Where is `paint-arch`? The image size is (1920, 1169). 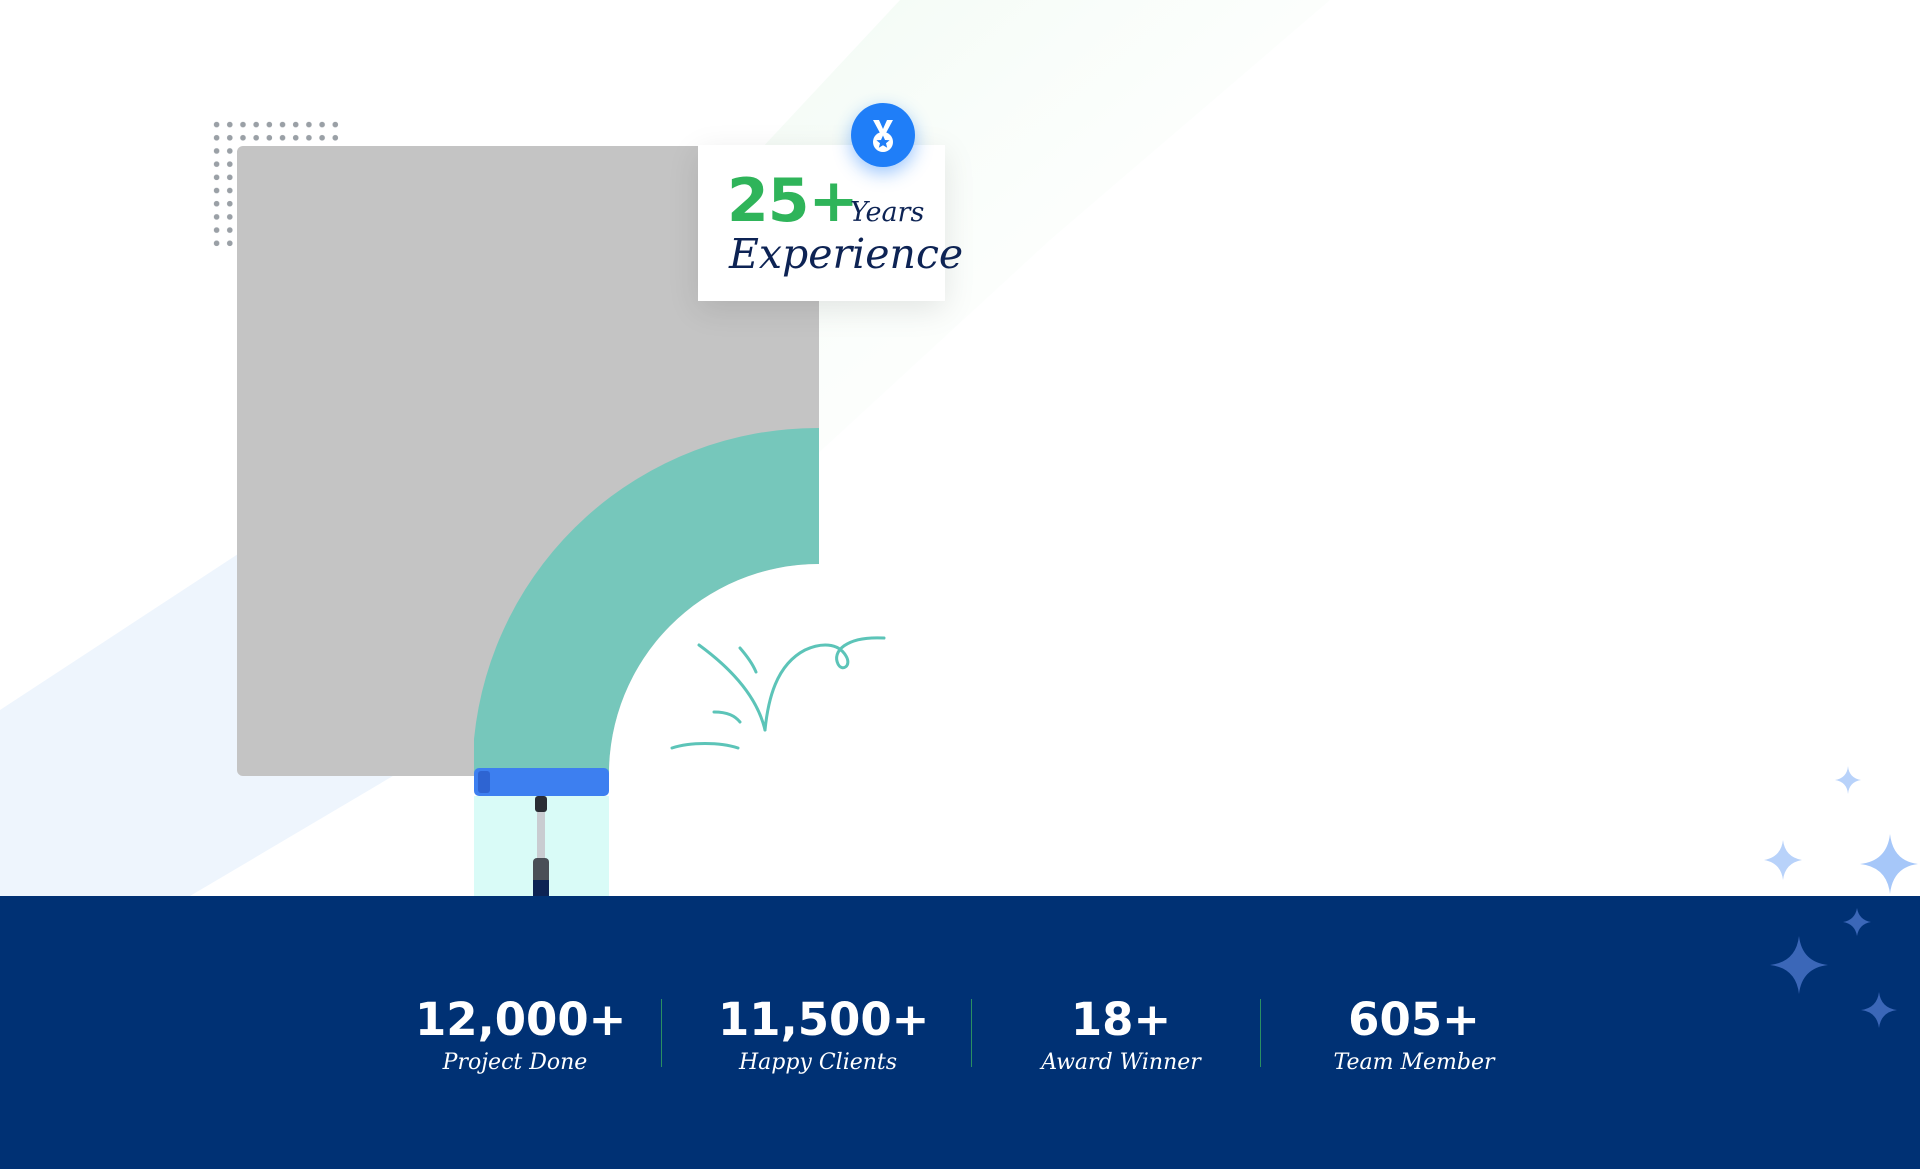 paint-arch is located at coordinates (646, 601).